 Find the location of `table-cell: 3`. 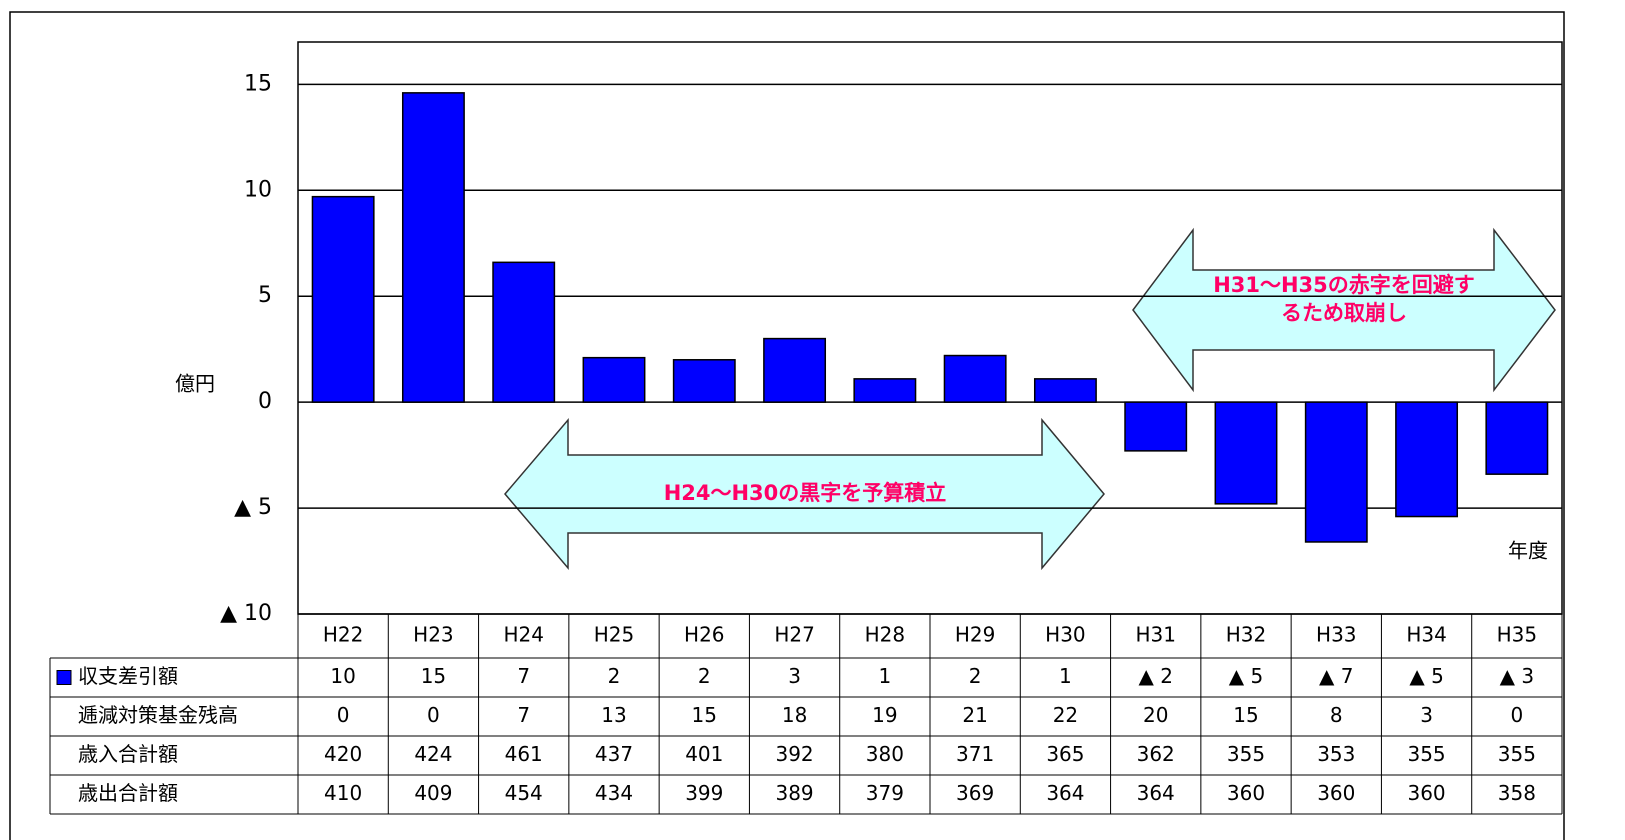

table-cell: 3 is located at coordinates (1426, 715).